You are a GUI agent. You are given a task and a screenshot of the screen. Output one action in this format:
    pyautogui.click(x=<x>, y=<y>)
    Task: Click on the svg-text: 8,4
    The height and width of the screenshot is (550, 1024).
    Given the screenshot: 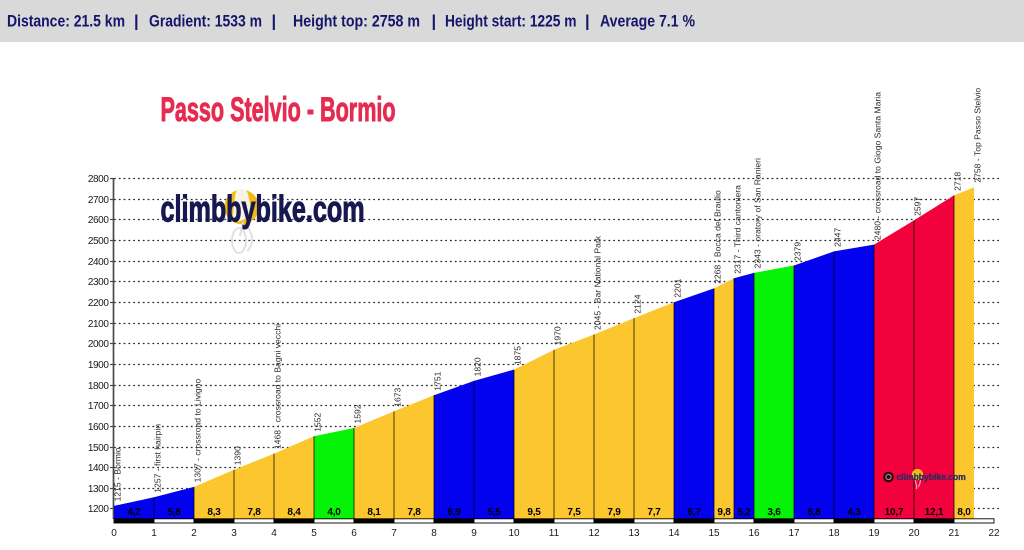 What is the action you would take?
    pyautogui.click(x=294, y=512)
    